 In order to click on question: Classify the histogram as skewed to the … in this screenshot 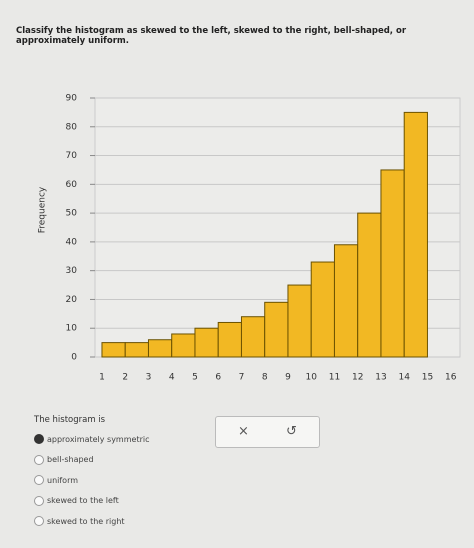, I will do `click(211, 36)`.